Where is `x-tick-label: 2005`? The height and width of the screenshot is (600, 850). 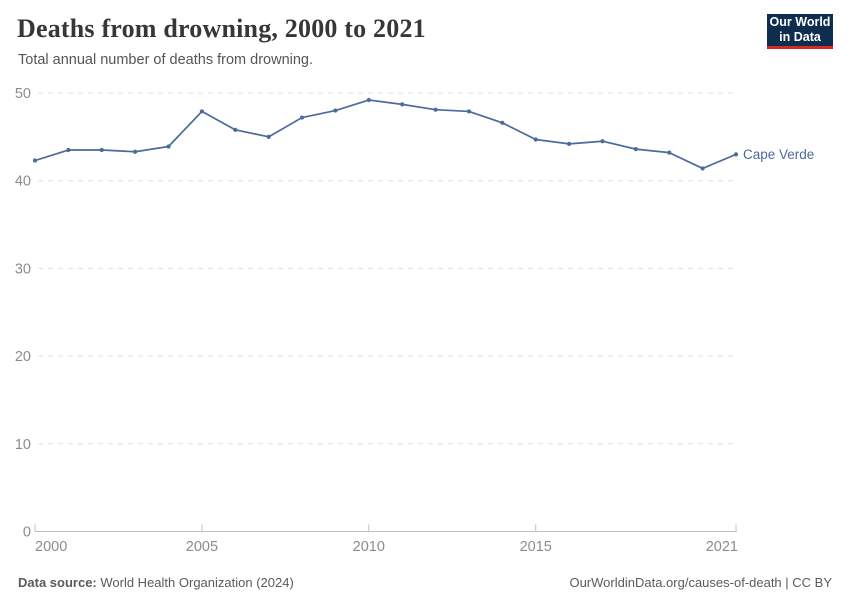
x-tick-label: 2005 is located at coordinates (202, 547).